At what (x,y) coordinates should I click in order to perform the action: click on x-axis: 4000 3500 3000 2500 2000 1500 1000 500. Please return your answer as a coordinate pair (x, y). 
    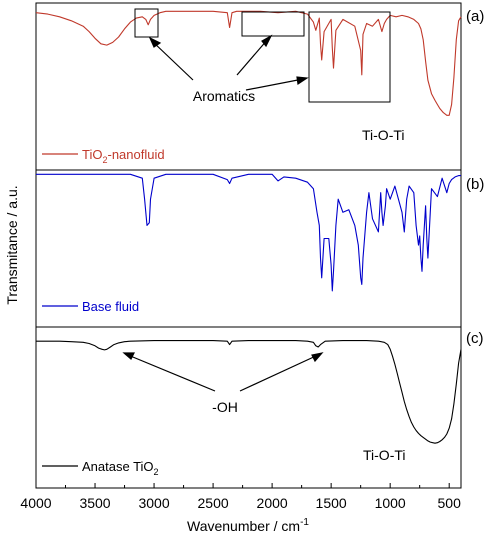
    Looking at the image, I should click on (240, 497).